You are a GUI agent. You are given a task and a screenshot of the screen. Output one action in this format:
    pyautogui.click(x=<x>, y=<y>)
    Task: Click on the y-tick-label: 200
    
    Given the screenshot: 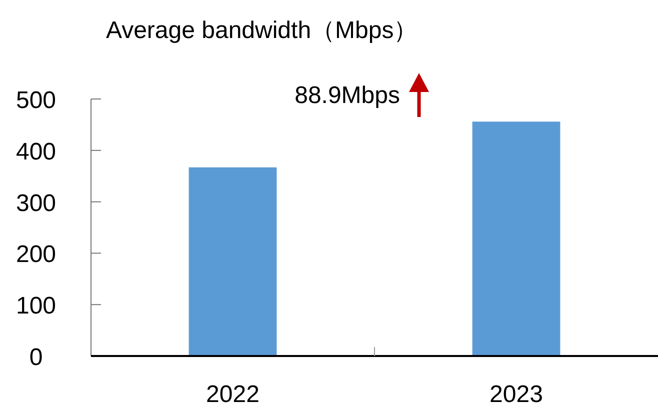 What is the action you would take?
    pyautogui.click(x=36, y=254)
    